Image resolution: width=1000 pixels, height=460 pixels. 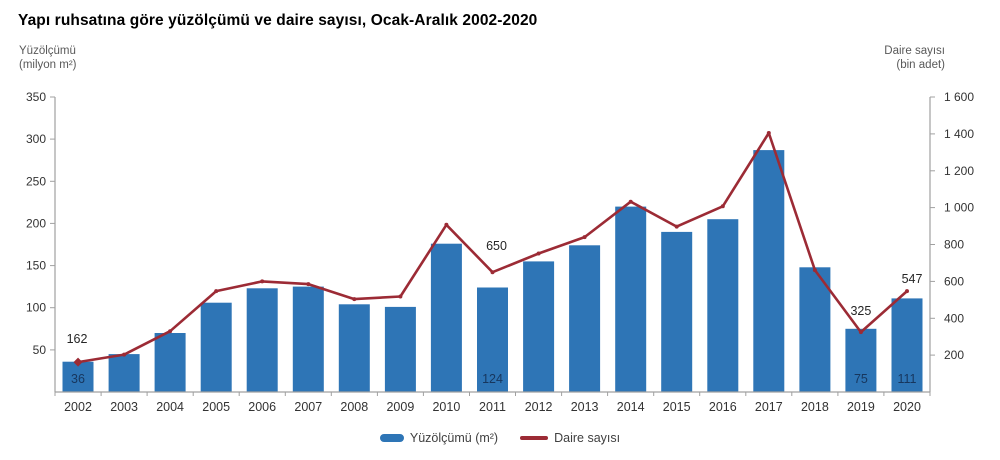 What do you see at coordinates (308, 284) in the screenshot?
I see `line-point-2007` at bounding box center [308, 284].